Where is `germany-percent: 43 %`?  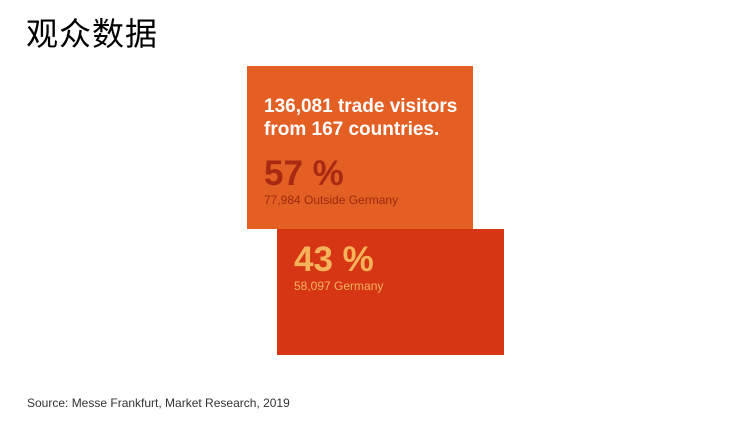
germany-percent: 43 % is located at coordinates (334, 259).